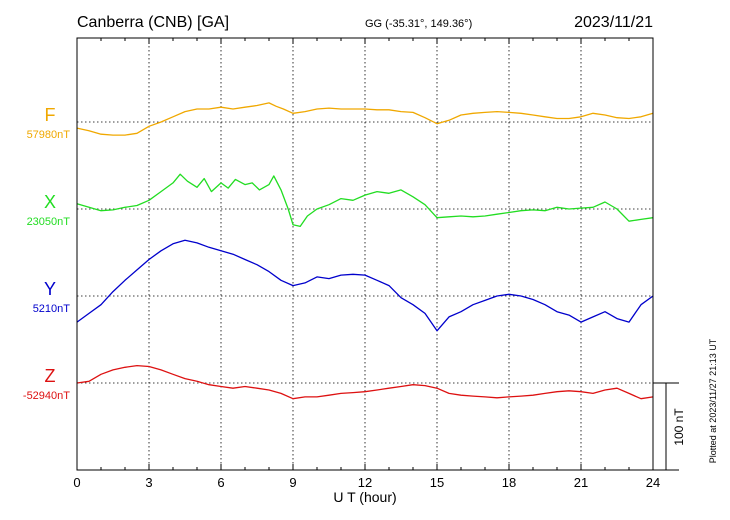 This screenshot has width=730, height=520. I want to click on x-tick-label-12: 12, so click(365, 482).